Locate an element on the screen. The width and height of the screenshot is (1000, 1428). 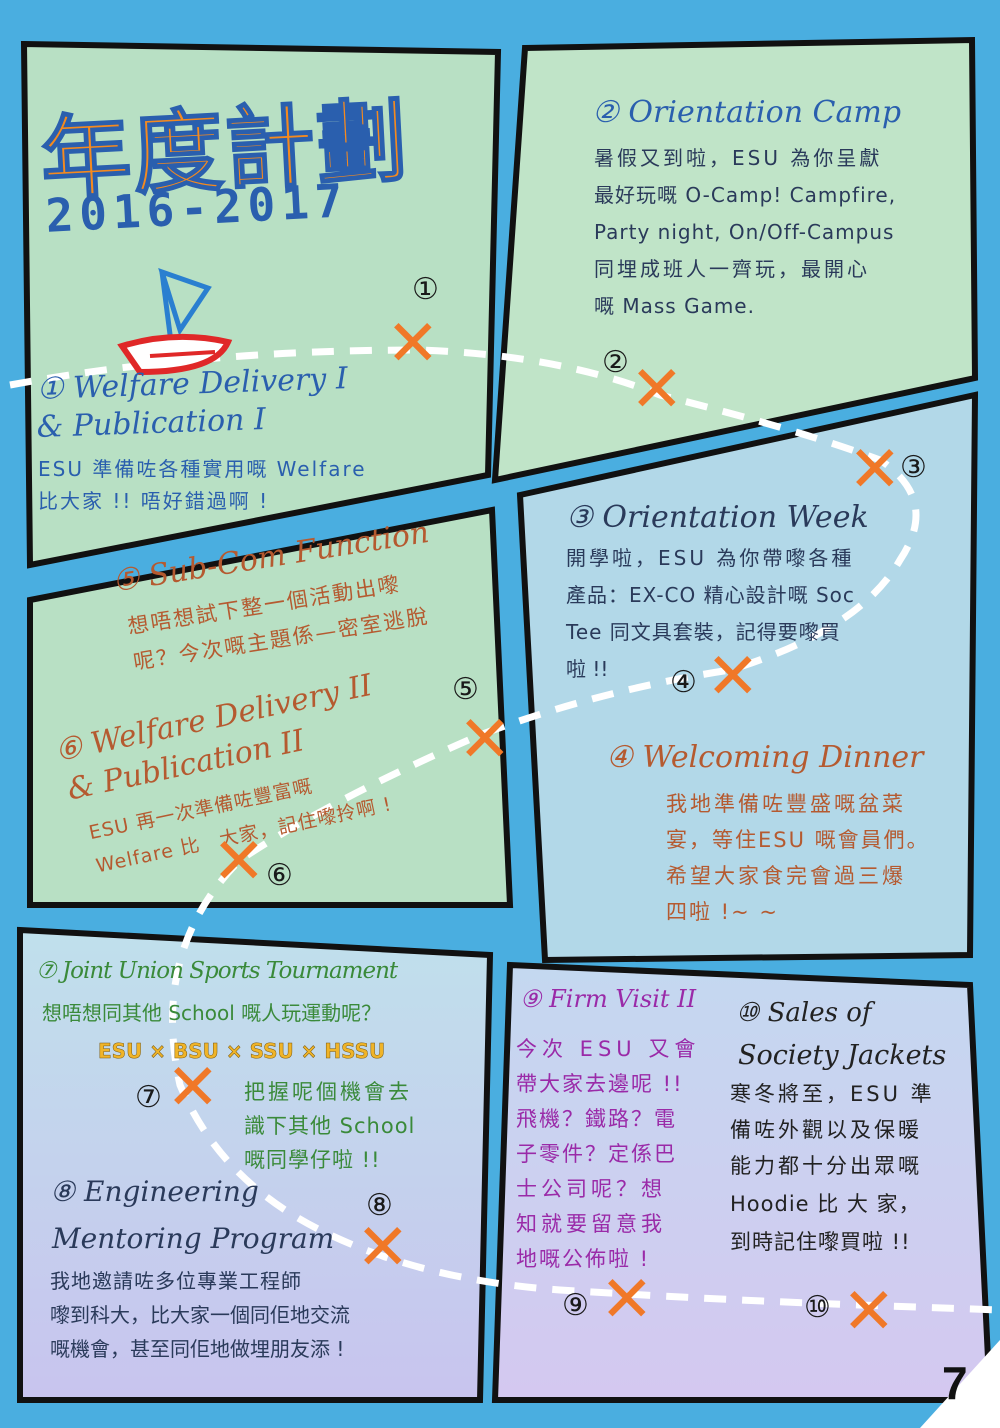
path-marker-2: ② is located at coordinates (615, 362).